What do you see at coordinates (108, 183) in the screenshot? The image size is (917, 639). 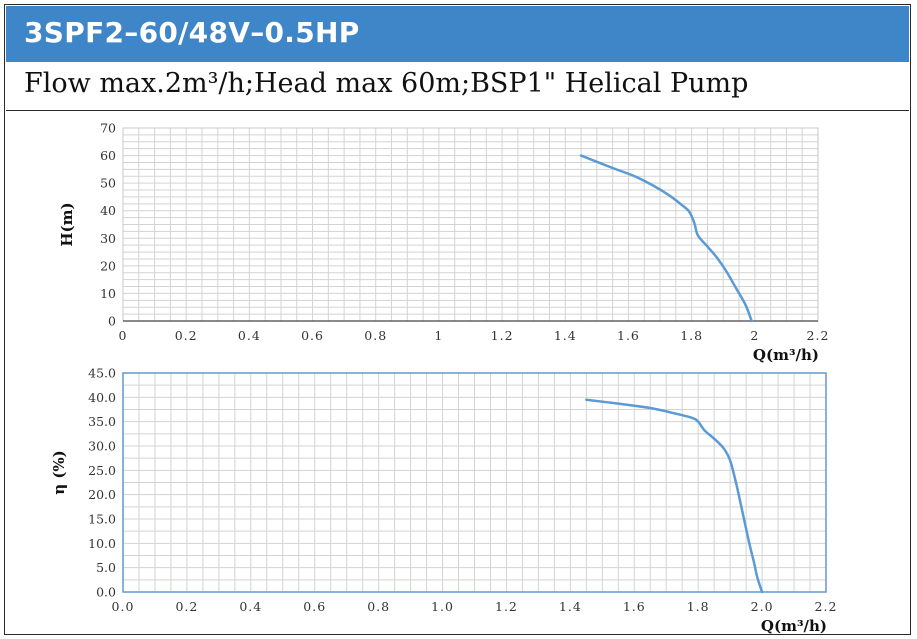 I see `y-tick-label: 50` at bounding box center [108, 183].